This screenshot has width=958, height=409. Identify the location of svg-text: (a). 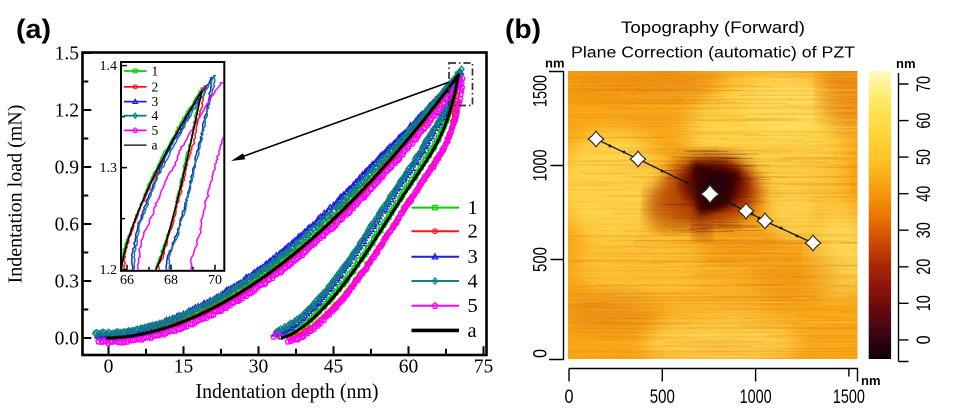
(33, 29).